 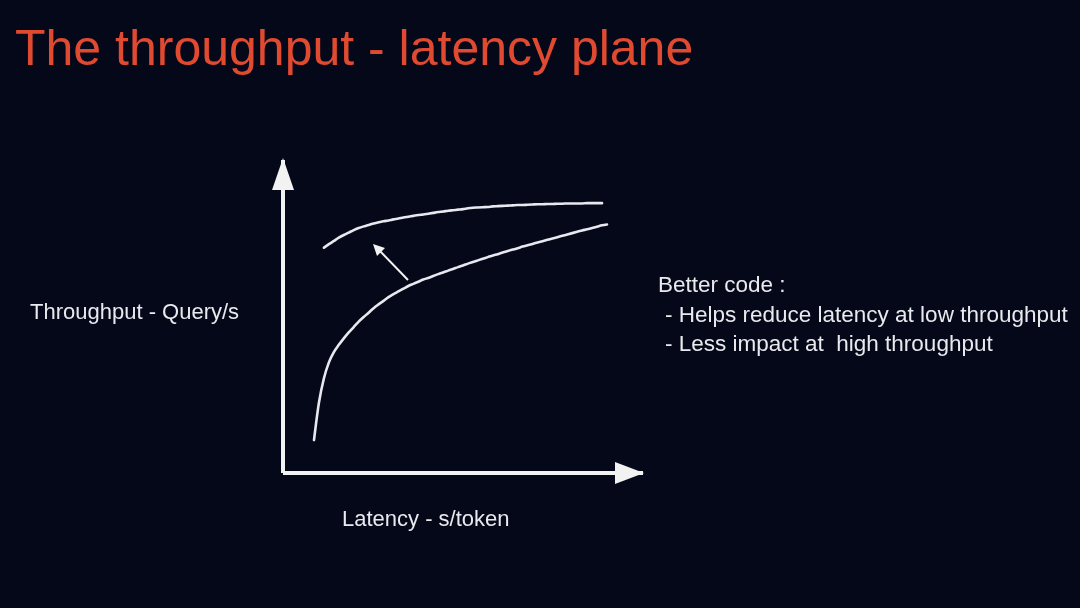 I want to click on chart-title: The throughput - latency plane, so click(x=354, y=48).